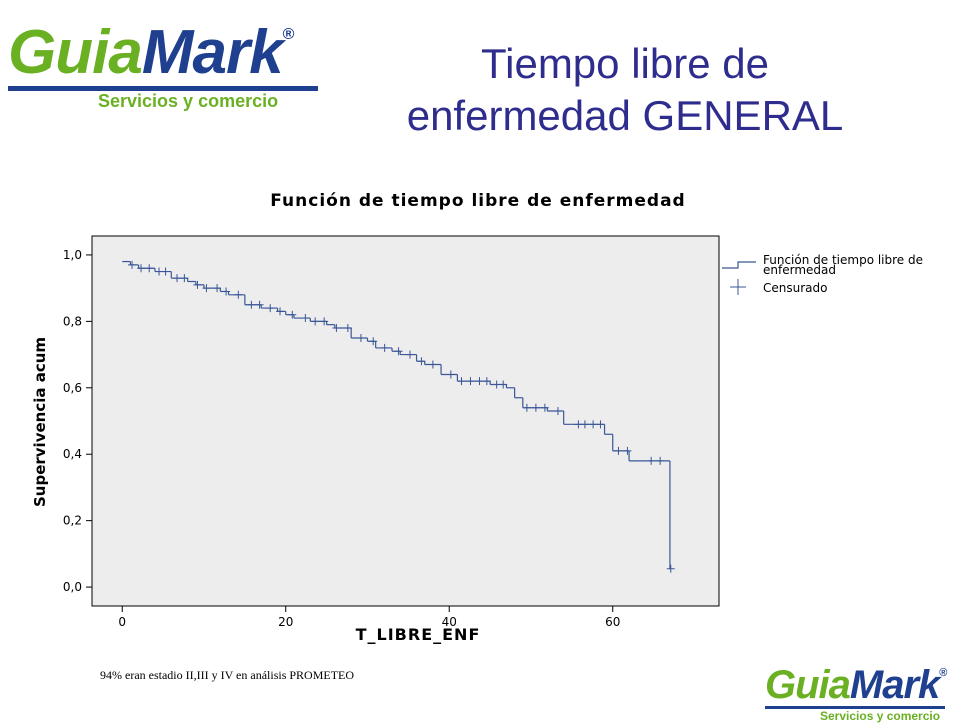 The image size is (960, 723). Describe the element at coordinates (72, 388) in the screenshot. I see `y-tick-label: 0,6` at that location.